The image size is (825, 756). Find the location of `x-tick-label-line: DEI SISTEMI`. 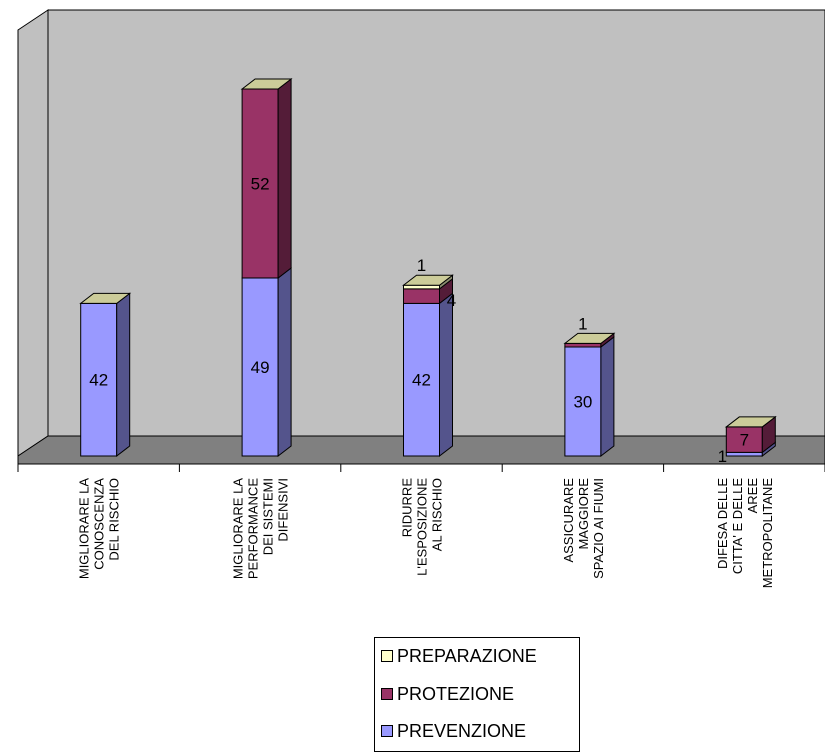

x-tick-label-line: DEI SISTEMI is located at coordinates (268, 516).